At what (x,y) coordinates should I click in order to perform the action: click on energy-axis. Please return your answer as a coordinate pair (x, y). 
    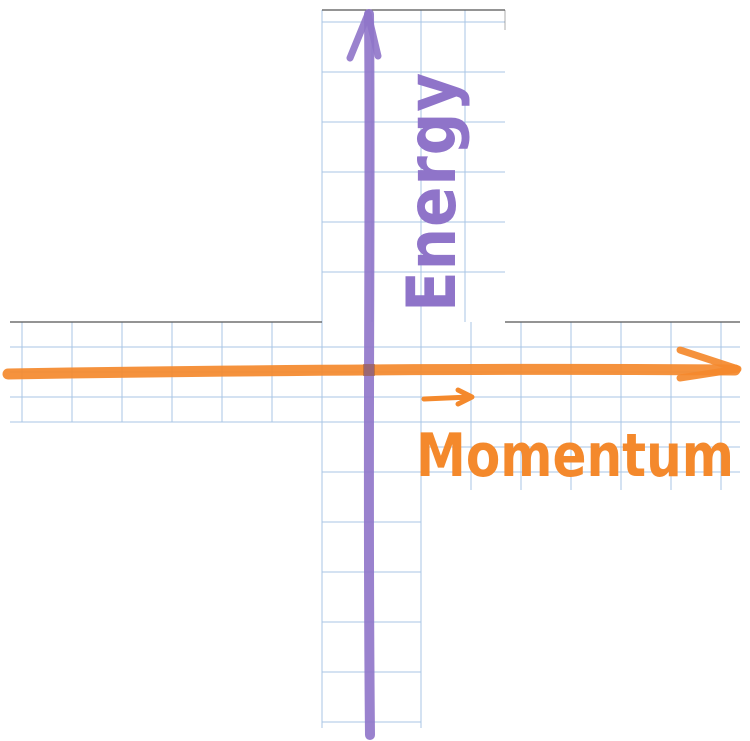
    Looking at the image, I should click on (369, 374).